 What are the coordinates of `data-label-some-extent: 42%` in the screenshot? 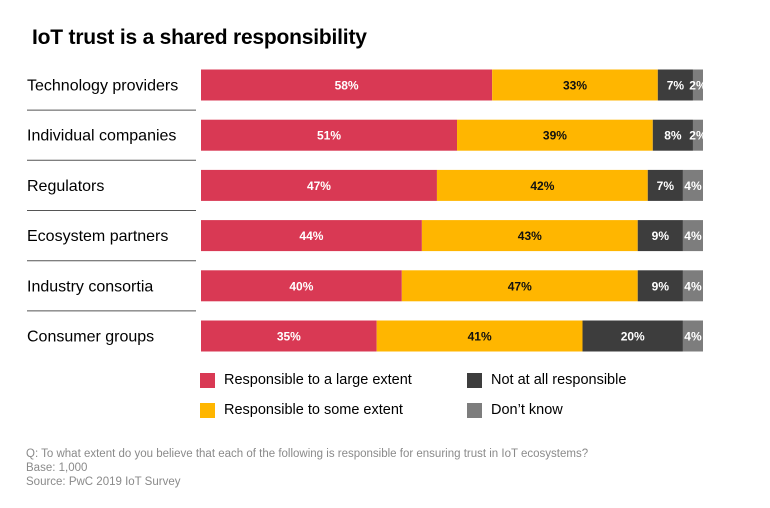 It's located at (542, 186).